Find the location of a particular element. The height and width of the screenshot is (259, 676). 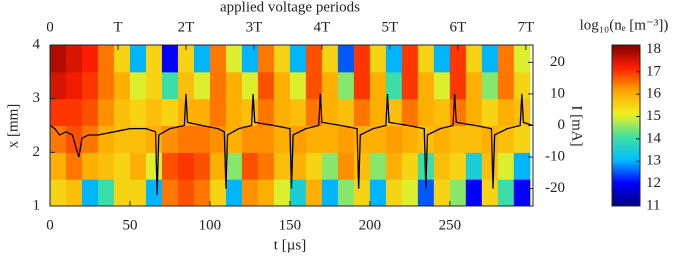

y2-tick-label: -20 is located at coordinates (555, 188).